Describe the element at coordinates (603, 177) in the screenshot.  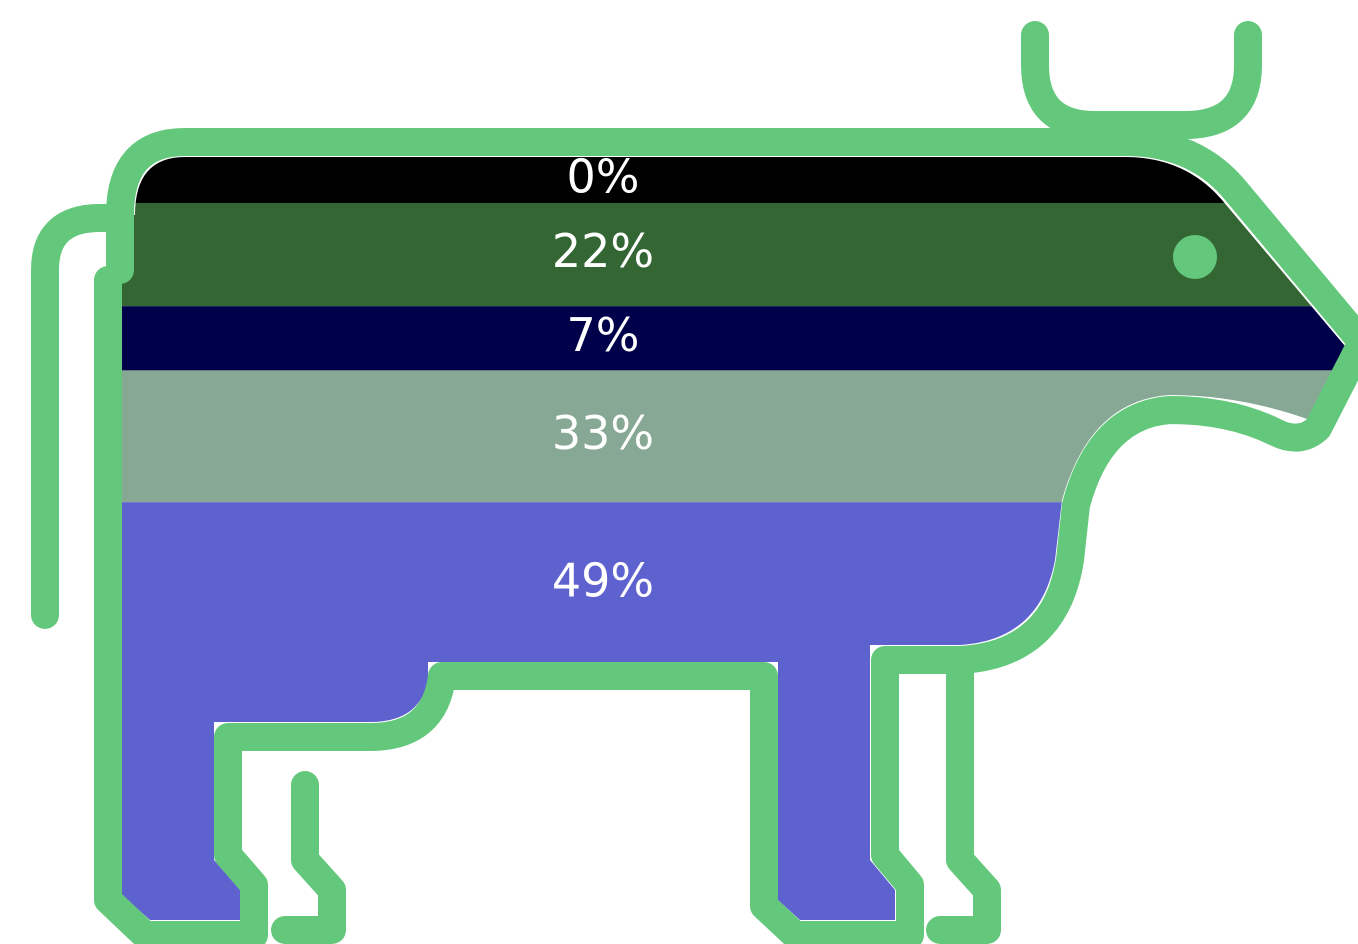
I see `value-label: 0%` at that location.